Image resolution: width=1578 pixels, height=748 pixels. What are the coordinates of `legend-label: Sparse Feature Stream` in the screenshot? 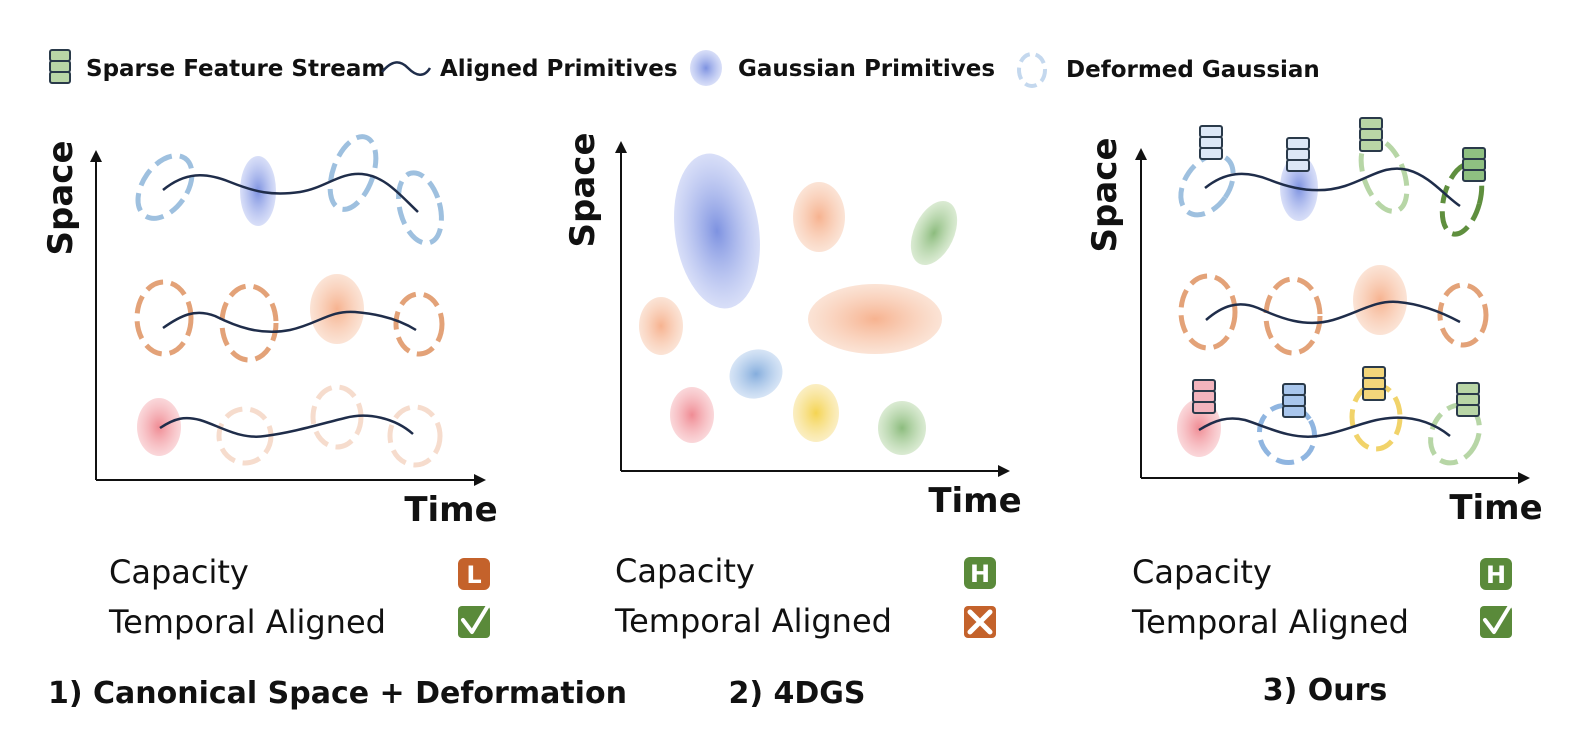 It's located at (235, 69).